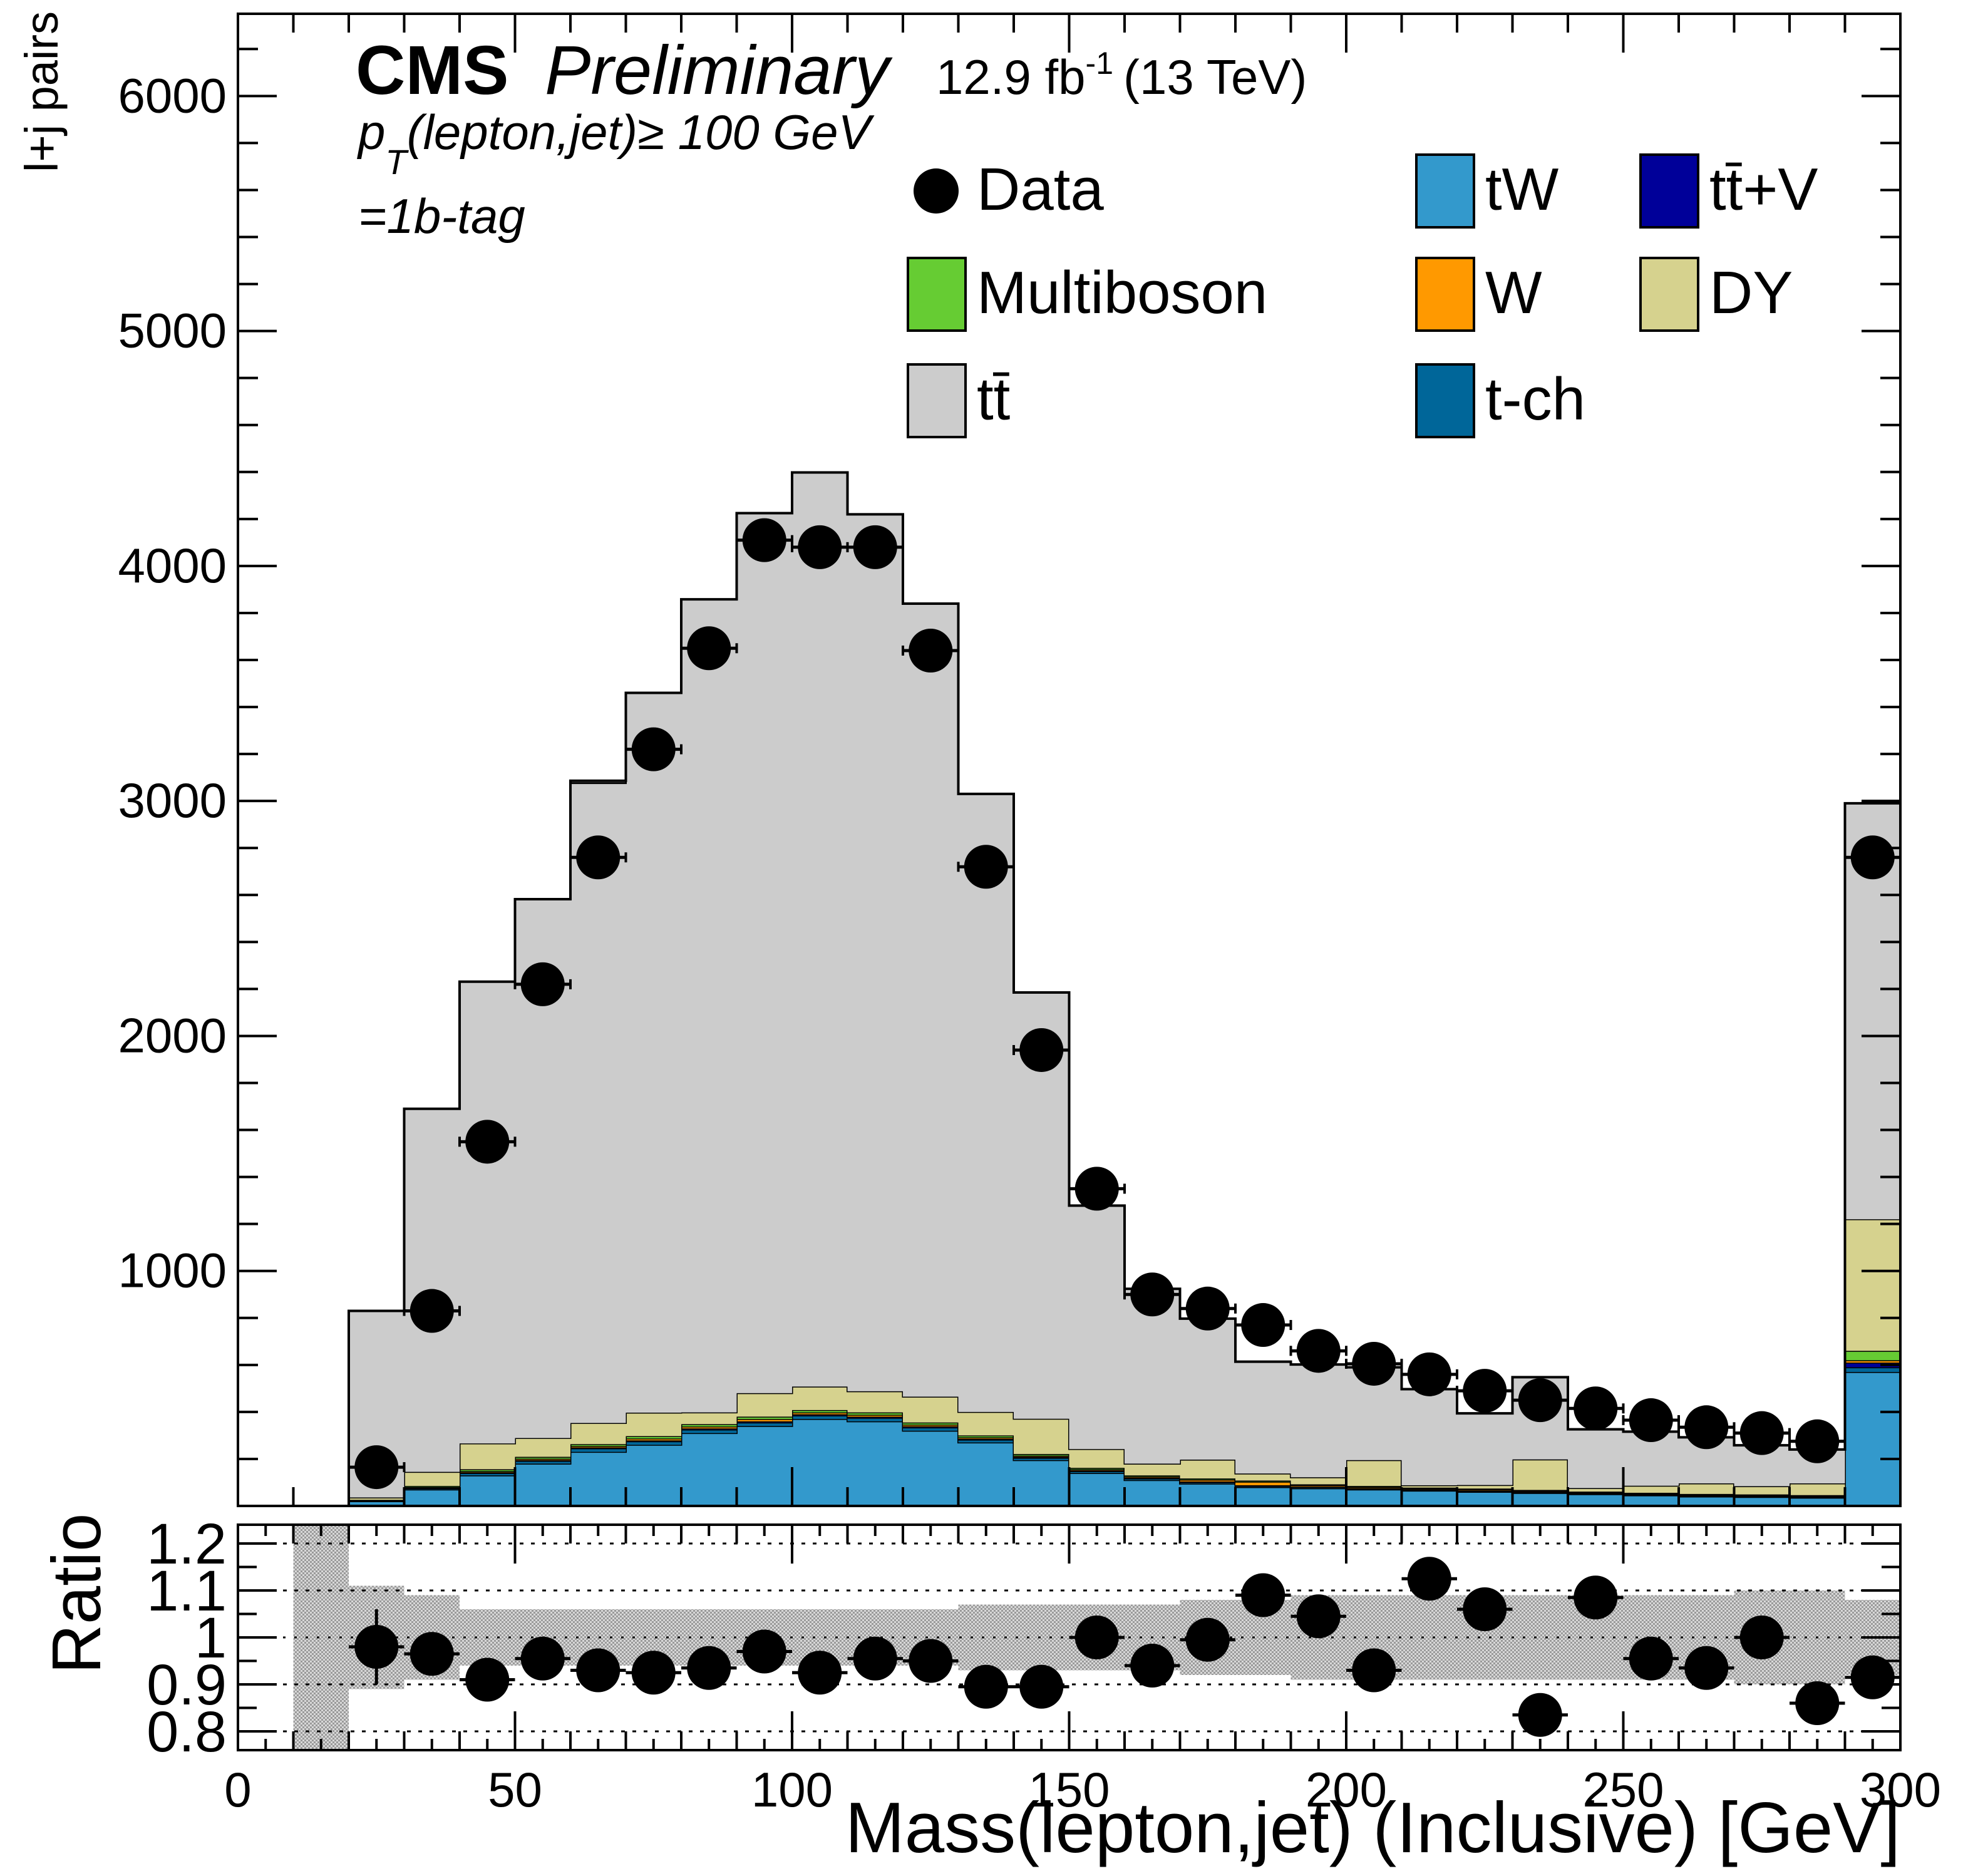 Image resolution: width=1973 pixels, height=1876 pixels. Describe the element at coordinates (1069, 1789) in the screenshot. I see `x-tick-label-150: 150` at that location.